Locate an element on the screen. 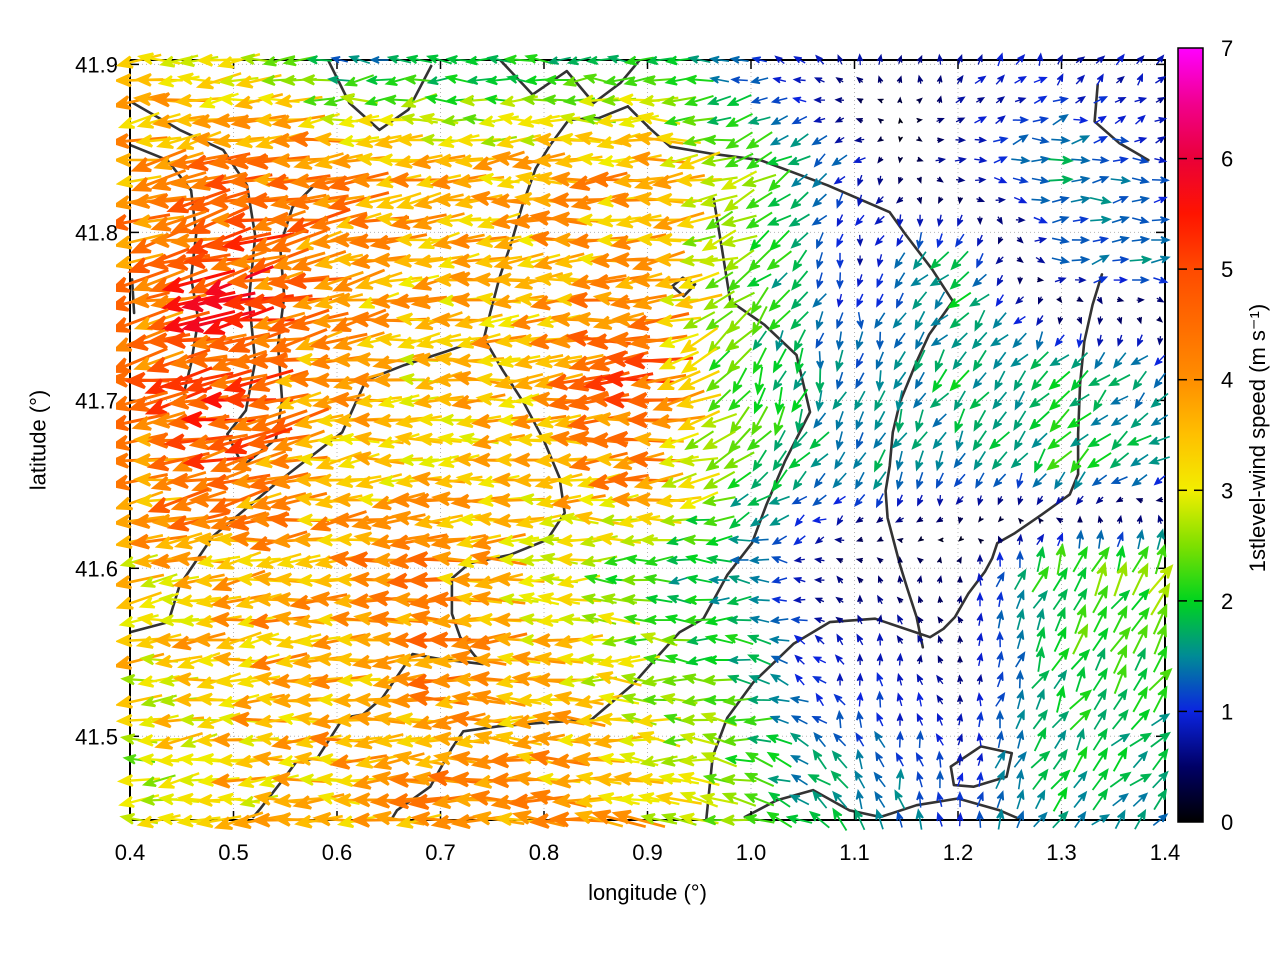 This screenshot has height=960, width=1280. x-tick-label: 0.7 is located at coordinates (440, 852).